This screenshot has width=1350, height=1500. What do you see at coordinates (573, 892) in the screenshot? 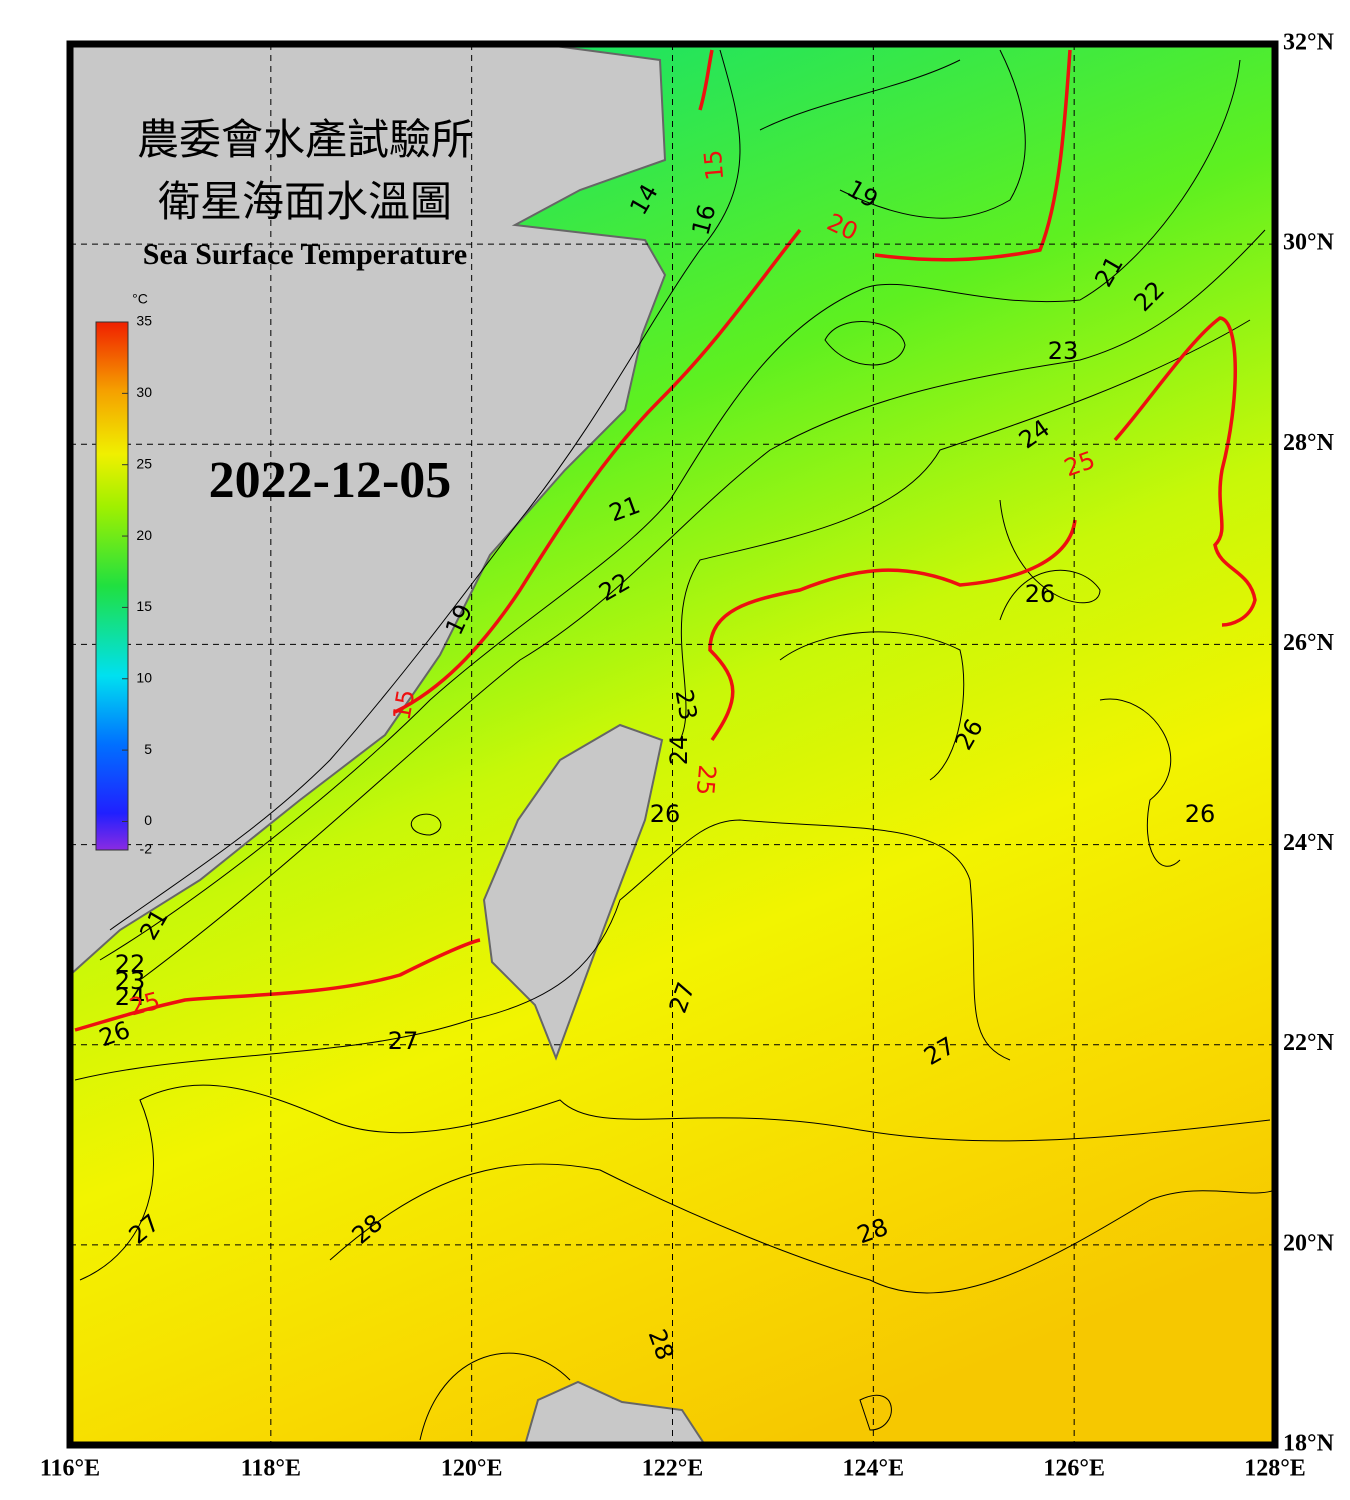
I see `land-taiwan` at bounding box center [573, 892].